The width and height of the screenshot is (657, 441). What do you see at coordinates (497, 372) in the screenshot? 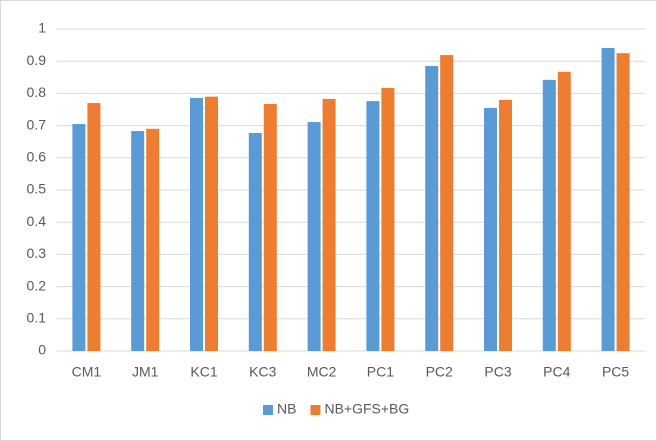
I see `x-tick-label: PC3` at bounding box center [497, 372].